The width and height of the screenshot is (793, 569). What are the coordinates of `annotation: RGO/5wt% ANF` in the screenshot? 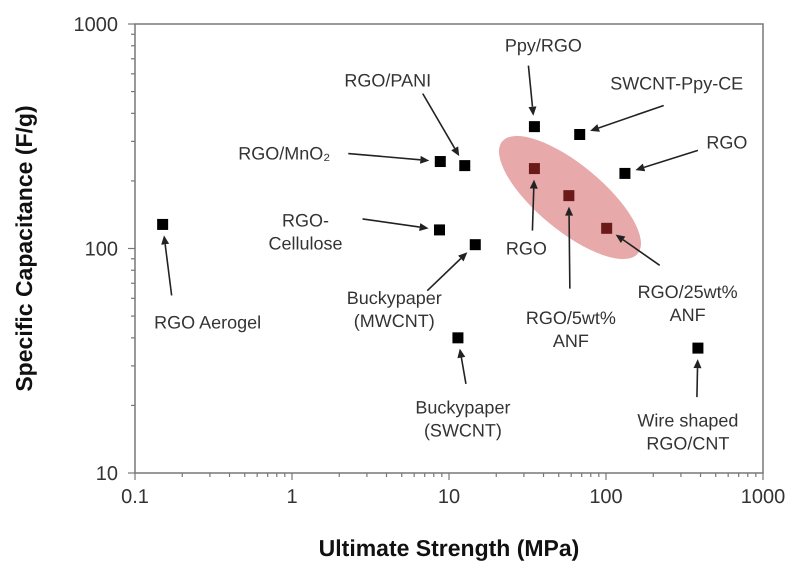 It's located at (571, 330).